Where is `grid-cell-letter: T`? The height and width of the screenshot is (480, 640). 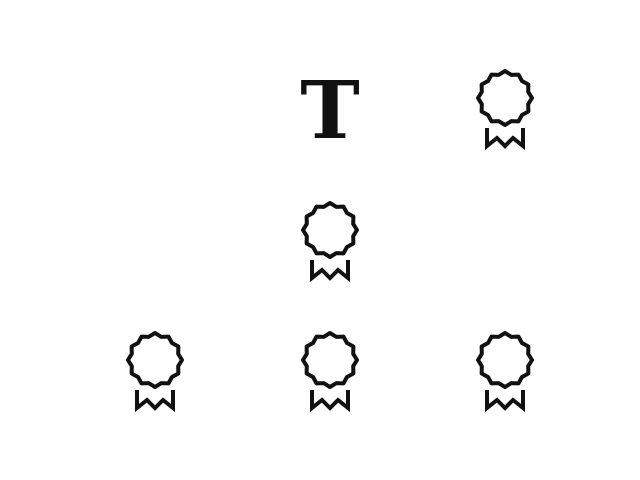
grid-cell-letter: T is located at coordinates (330, 110).